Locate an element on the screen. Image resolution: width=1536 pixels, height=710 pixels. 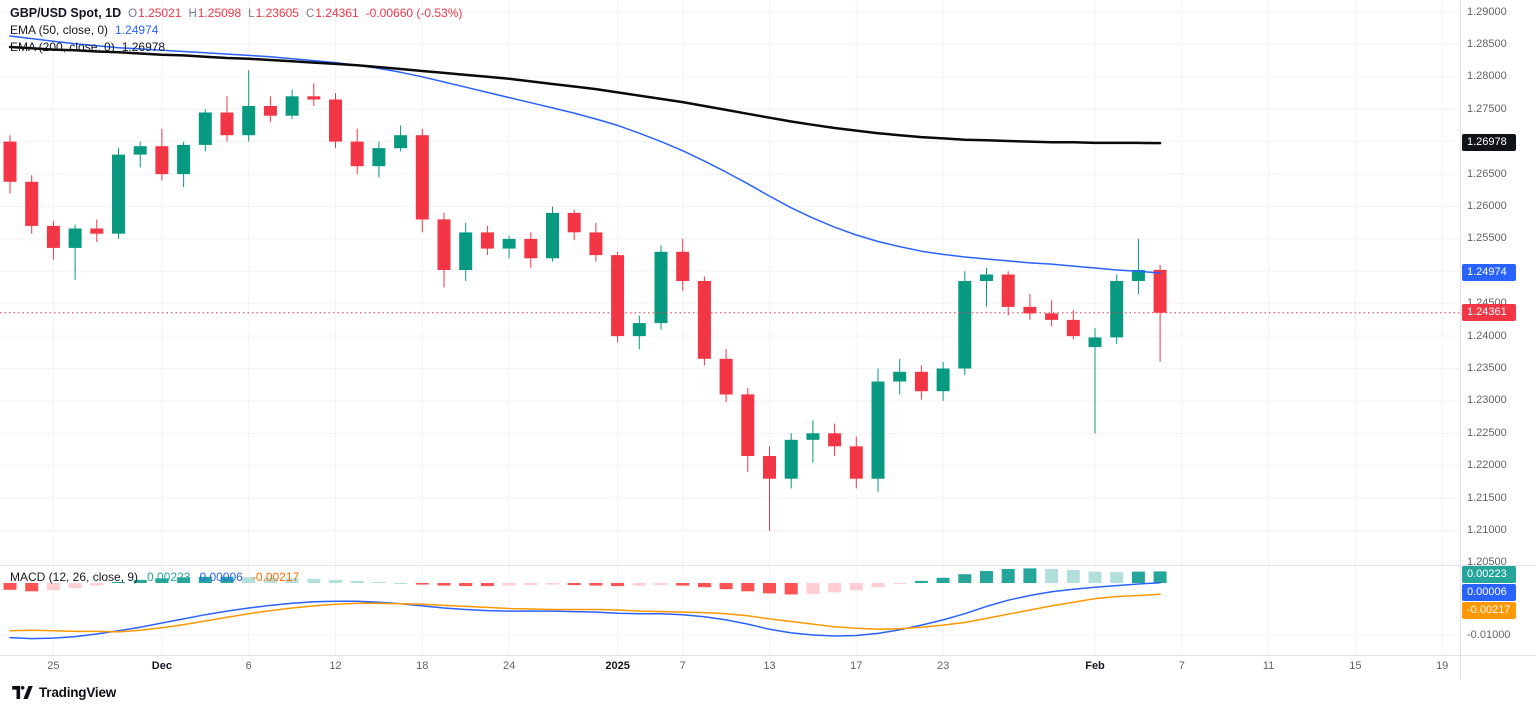
time-axis-label: 25 is located at coordinates (53, 666).